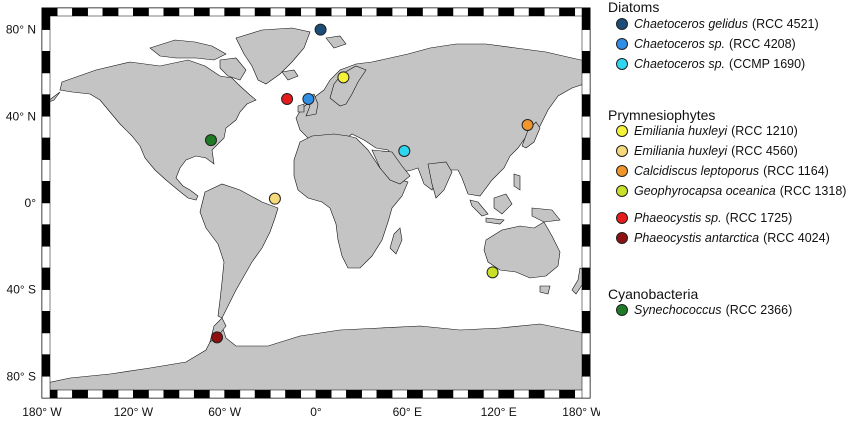  What do you see at coordinates (21, 290) in the screenshot?
I see `y-tick-label: 40° S` at bounding box center [21, 290].